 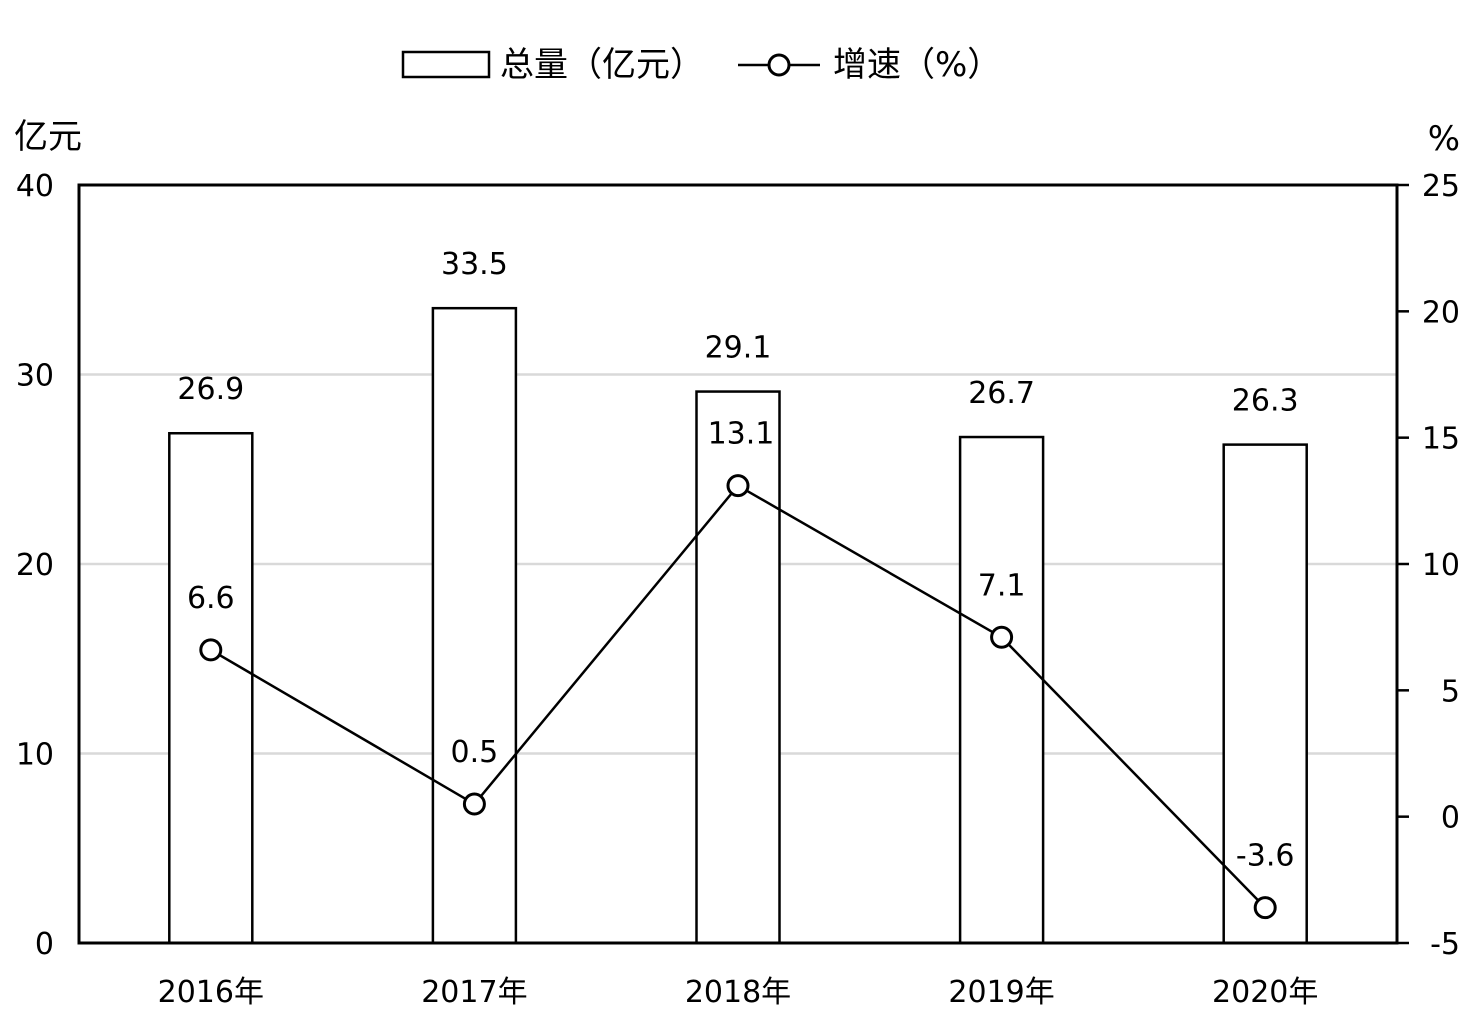 What do you see at coordinates (738, 348) in the screenshot?
I see `bar-value-label: 29.1` at bounding box center [738, 348].